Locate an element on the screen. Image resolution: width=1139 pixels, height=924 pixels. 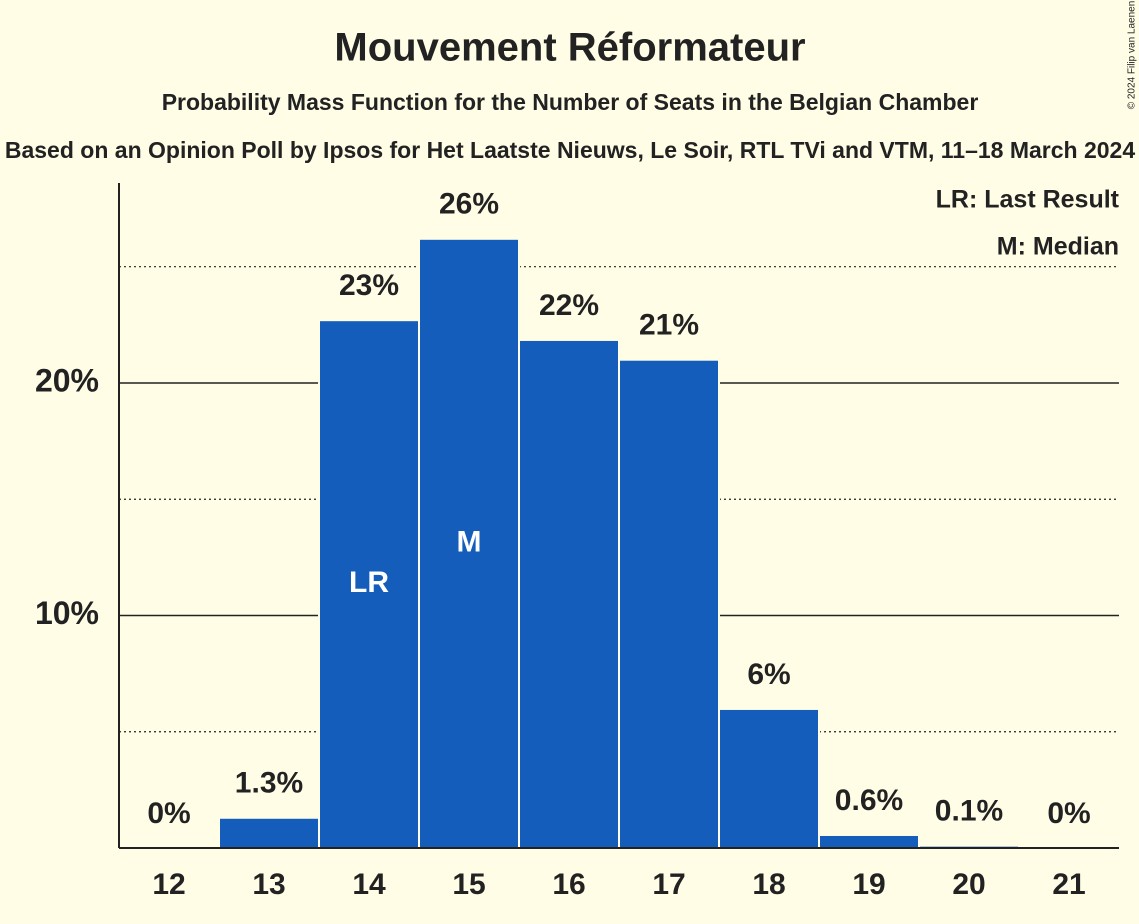
value-label: 0.6% is located at coordinates (869, 800).